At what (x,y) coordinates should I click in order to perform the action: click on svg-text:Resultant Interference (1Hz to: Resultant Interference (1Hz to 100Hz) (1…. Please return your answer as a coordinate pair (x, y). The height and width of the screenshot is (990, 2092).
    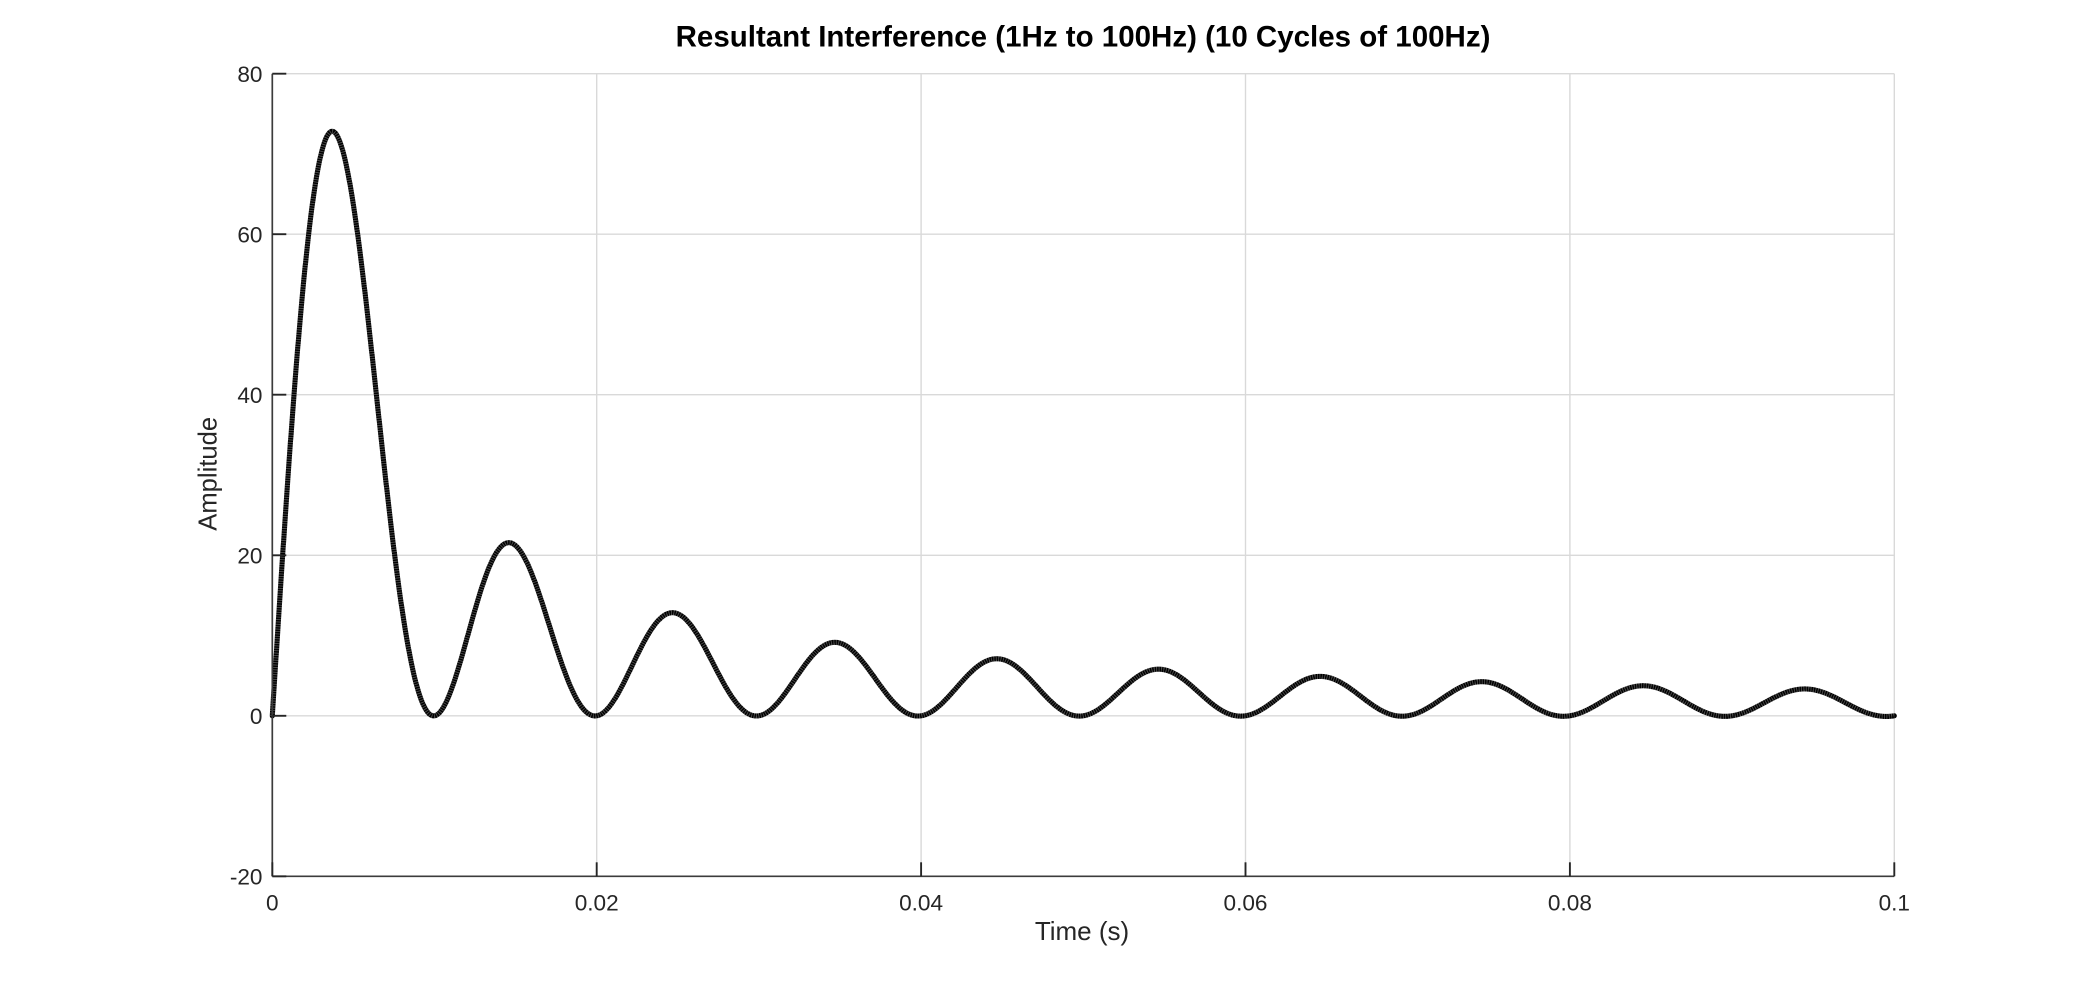
    Looking at the image, I should click on (1083, 37).